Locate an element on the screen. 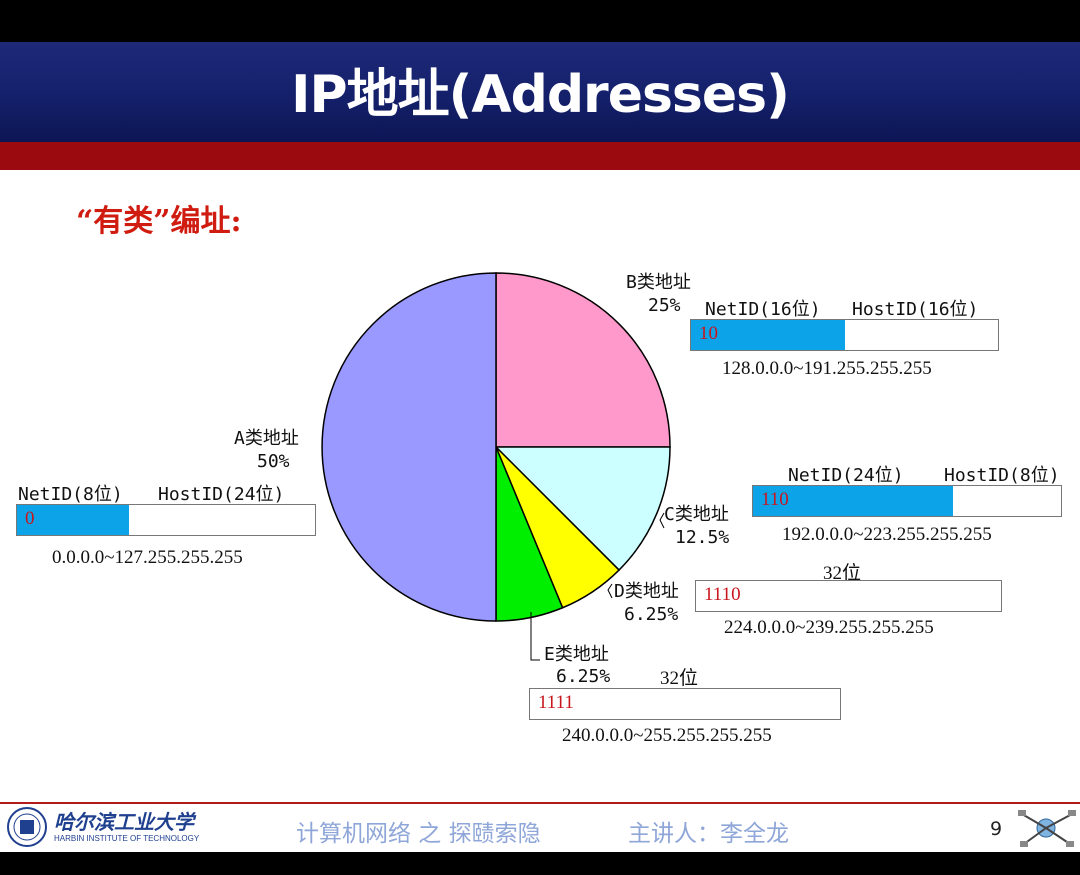 The image size is (1080, 875). class-c-hostid-label: HostID(8位) is located at coordinates (1002, 475).